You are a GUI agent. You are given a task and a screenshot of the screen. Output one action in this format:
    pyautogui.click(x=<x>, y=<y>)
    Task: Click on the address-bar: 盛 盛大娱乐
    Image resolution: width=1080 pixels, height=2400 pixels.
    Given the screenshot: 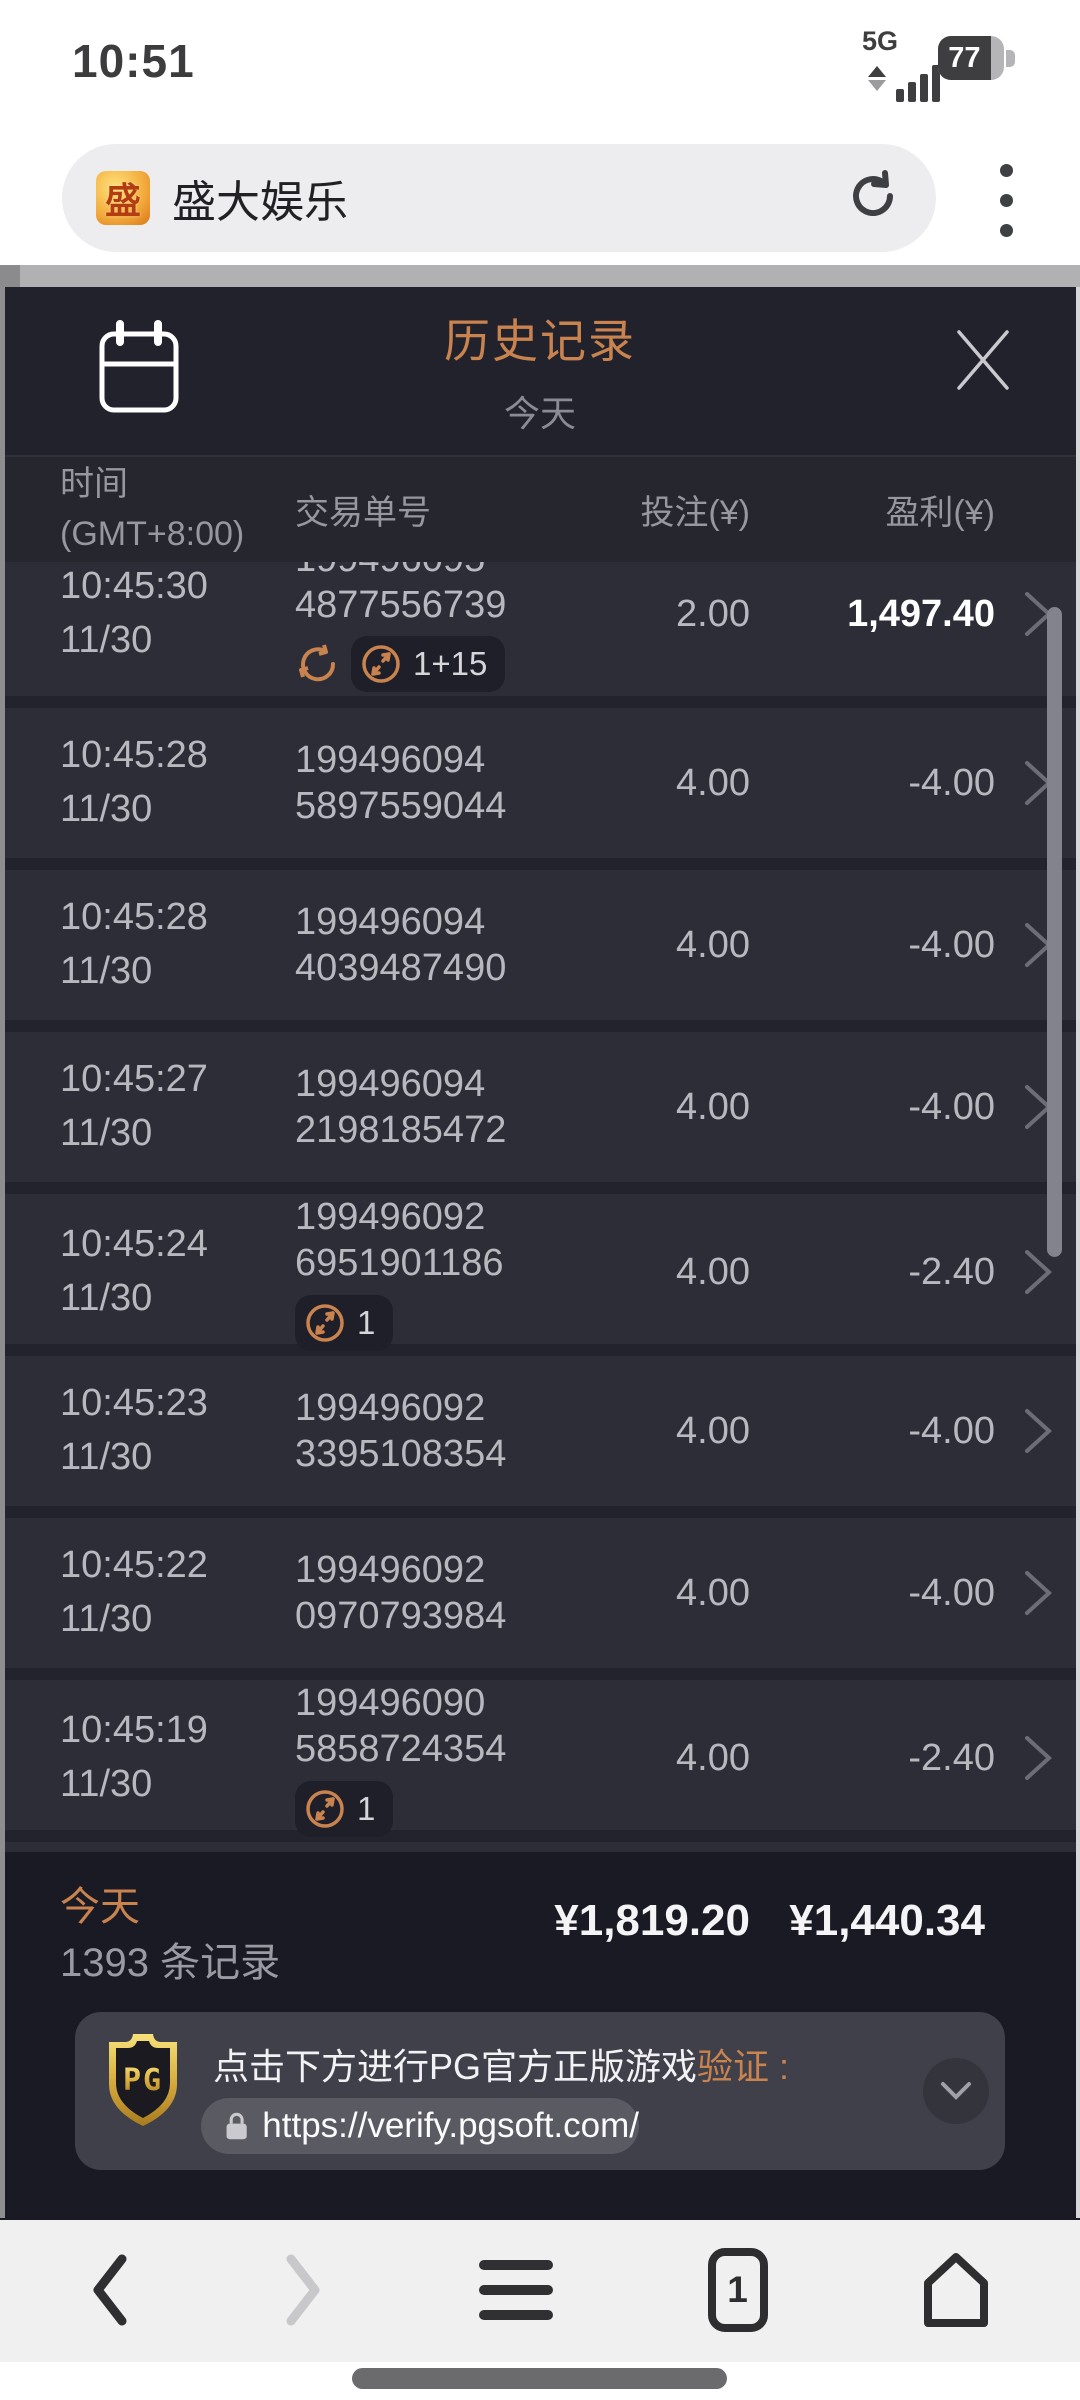 What is the action you would take?
    pyautogui.click(x=499, y=198)
    